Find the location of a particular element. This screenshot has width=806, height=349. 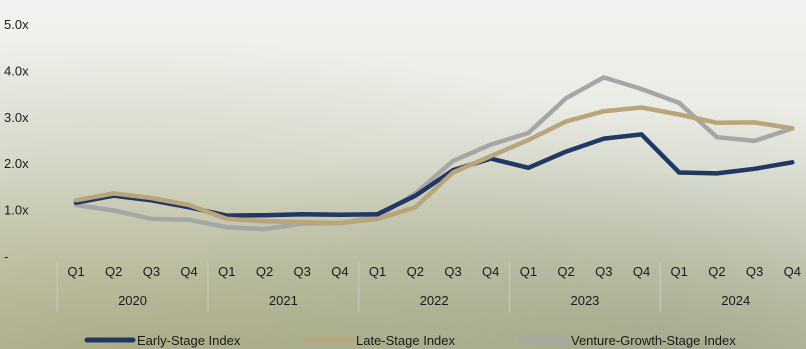

legend-label: Early-Stage Index is located at coordinates (189, 340).